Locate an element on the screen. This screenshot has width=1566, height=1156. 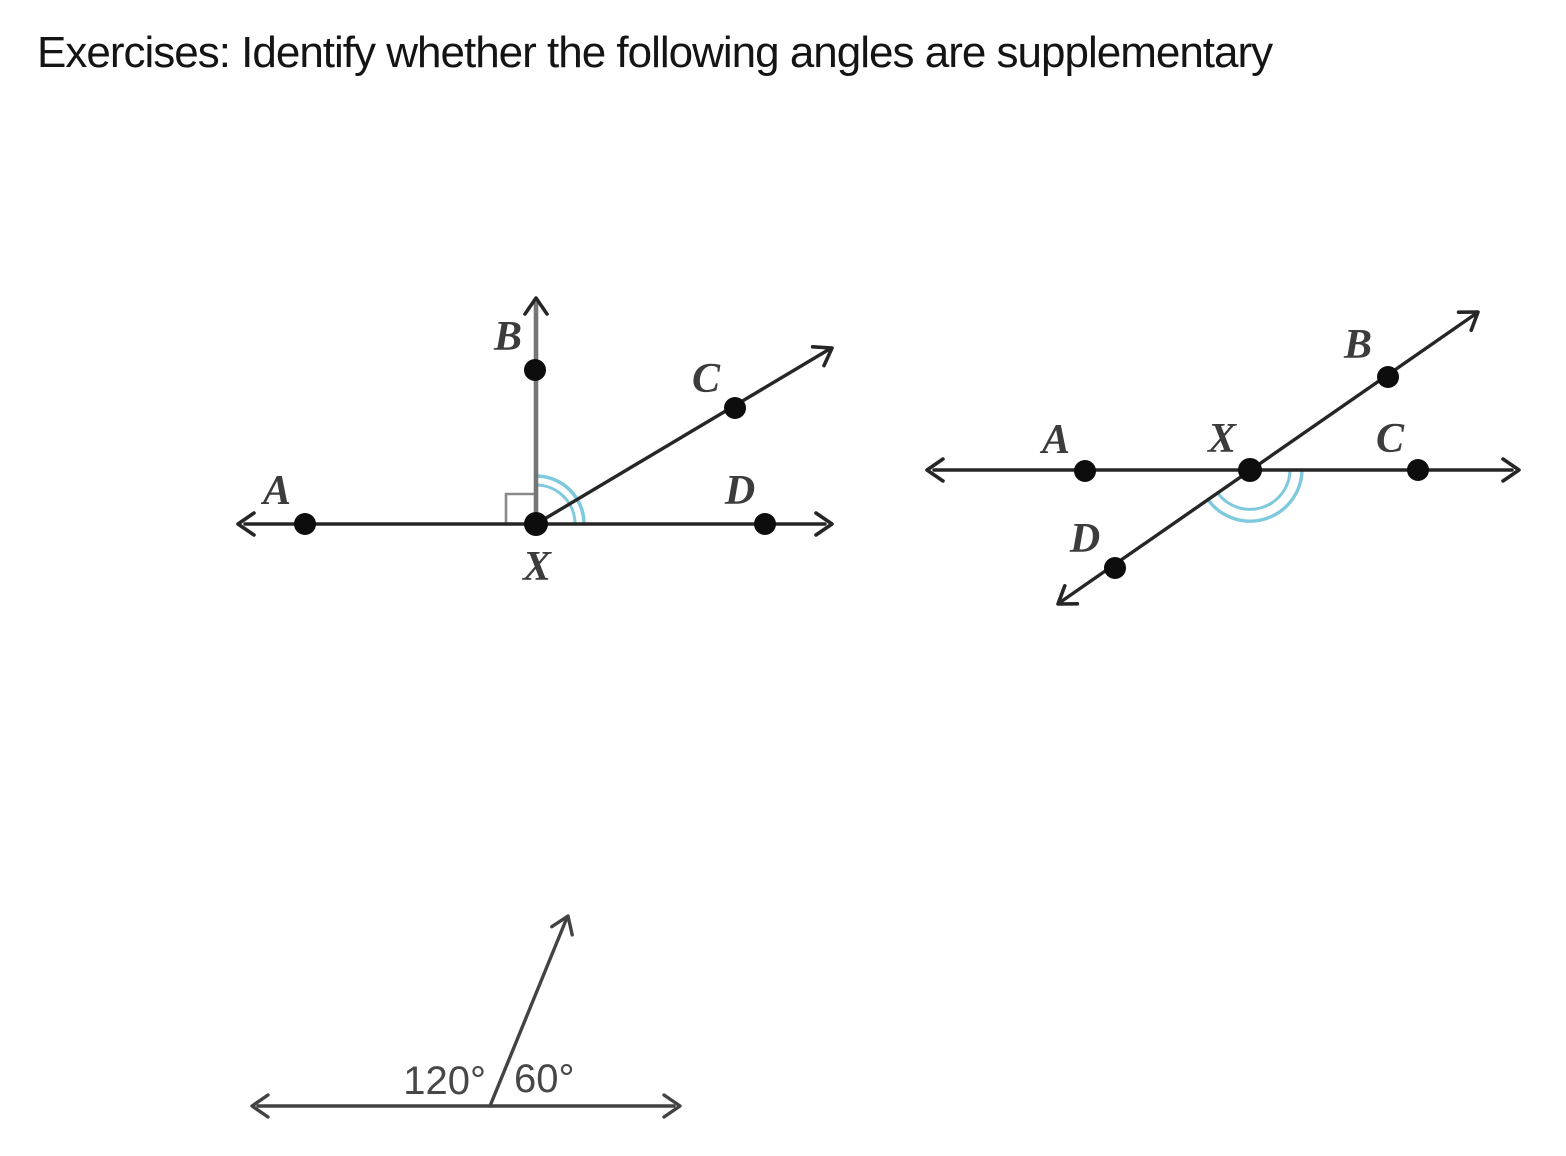
figure-2-intersecting-lines-diagram: A B C D X is located at coordinates (1223, 458).